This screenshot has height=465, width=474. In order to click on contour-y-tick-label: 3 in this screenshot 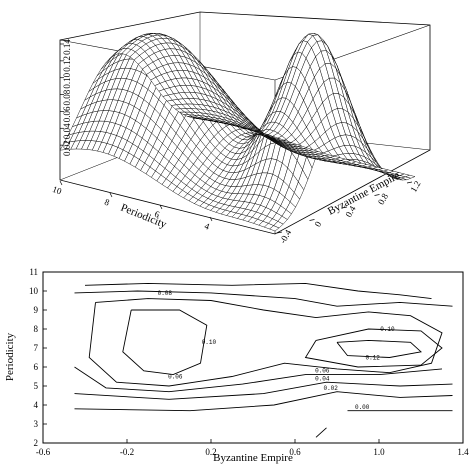, I will do `click(36, 424)`.